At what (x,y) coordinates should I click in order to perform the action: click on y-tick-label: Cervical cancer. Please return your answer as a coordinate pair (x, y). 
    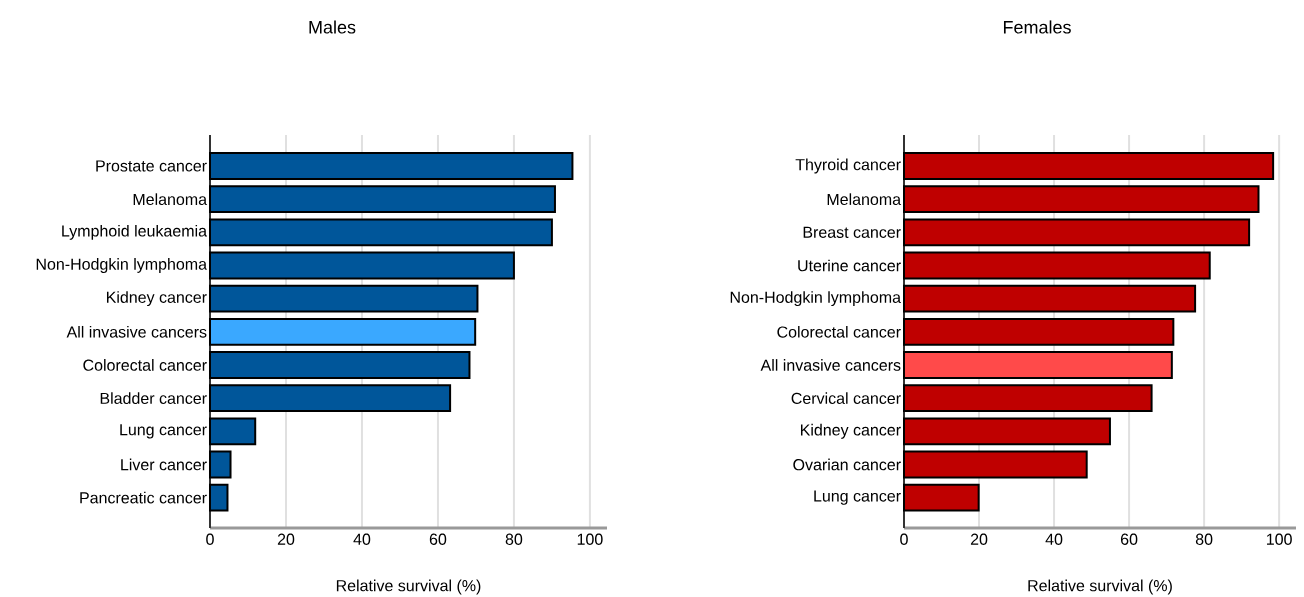
    Looking at the image, I should click on (846, 398).